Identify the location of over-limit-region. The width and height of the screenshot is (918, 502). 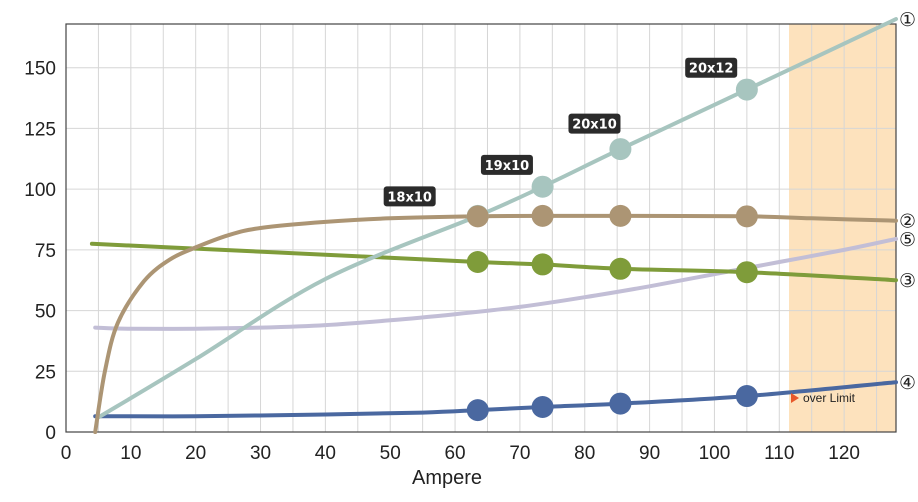
(842, 228).